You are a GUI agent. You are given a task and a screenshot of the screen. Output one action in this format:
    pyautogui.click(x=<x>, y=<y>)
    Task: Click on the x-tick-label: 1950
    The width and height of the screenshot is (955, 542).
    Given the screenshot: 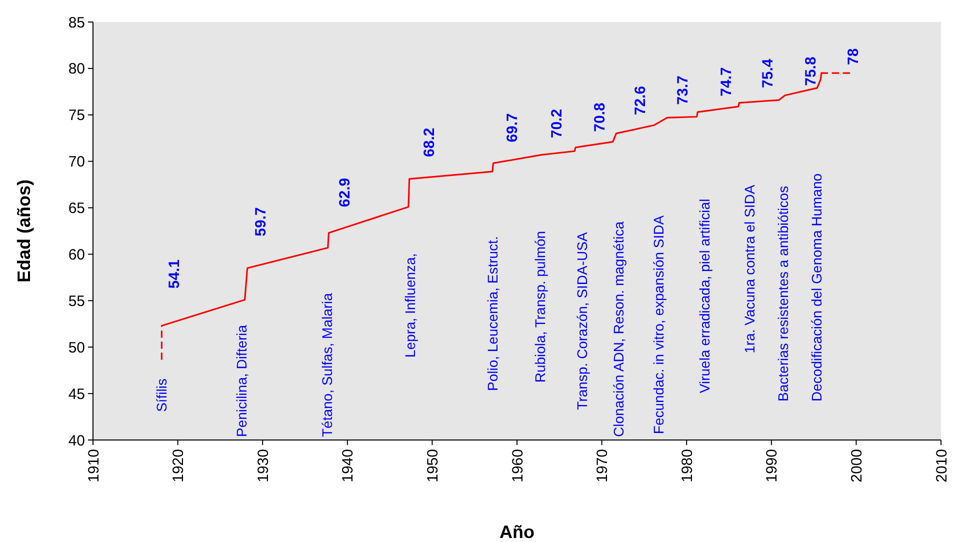 What is the action you would take?
    pyautogui.click(x=433, y=465)
    